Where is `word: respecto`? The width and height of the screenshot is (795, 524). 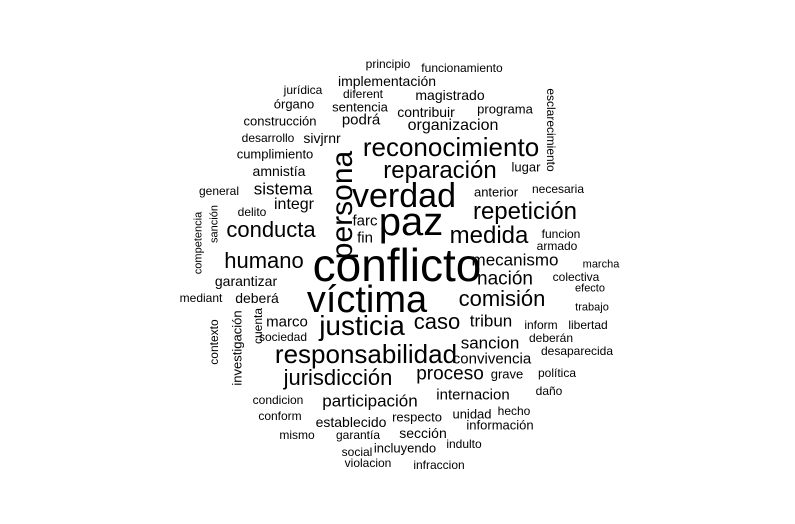 word: respecto is located at coordinates (417, 417).